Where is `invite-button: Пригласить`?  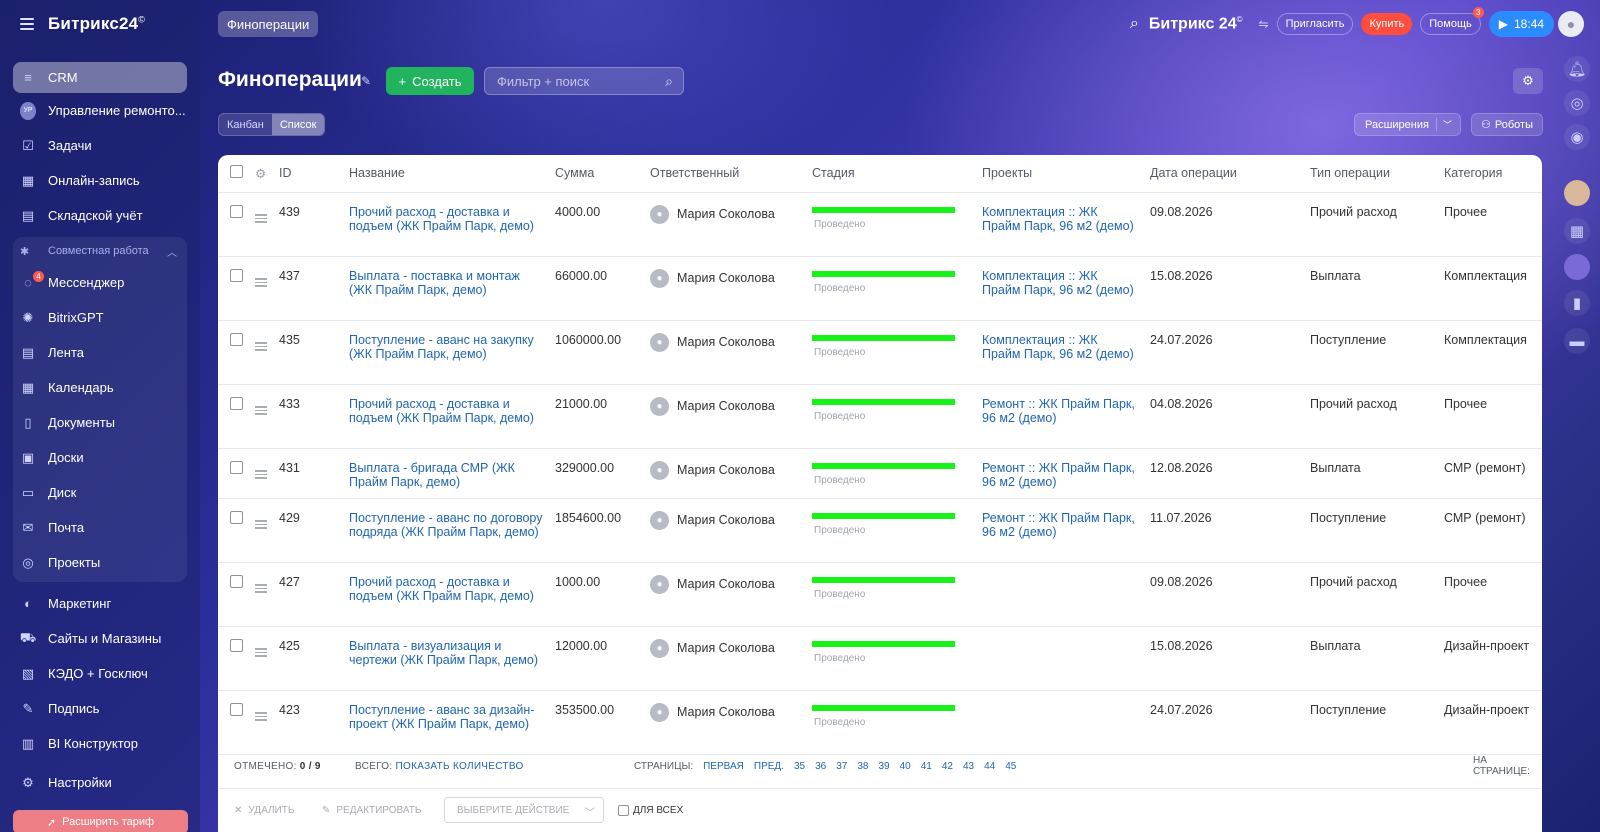 invite-button: Пригласить is located at coordinates (1315, 24).